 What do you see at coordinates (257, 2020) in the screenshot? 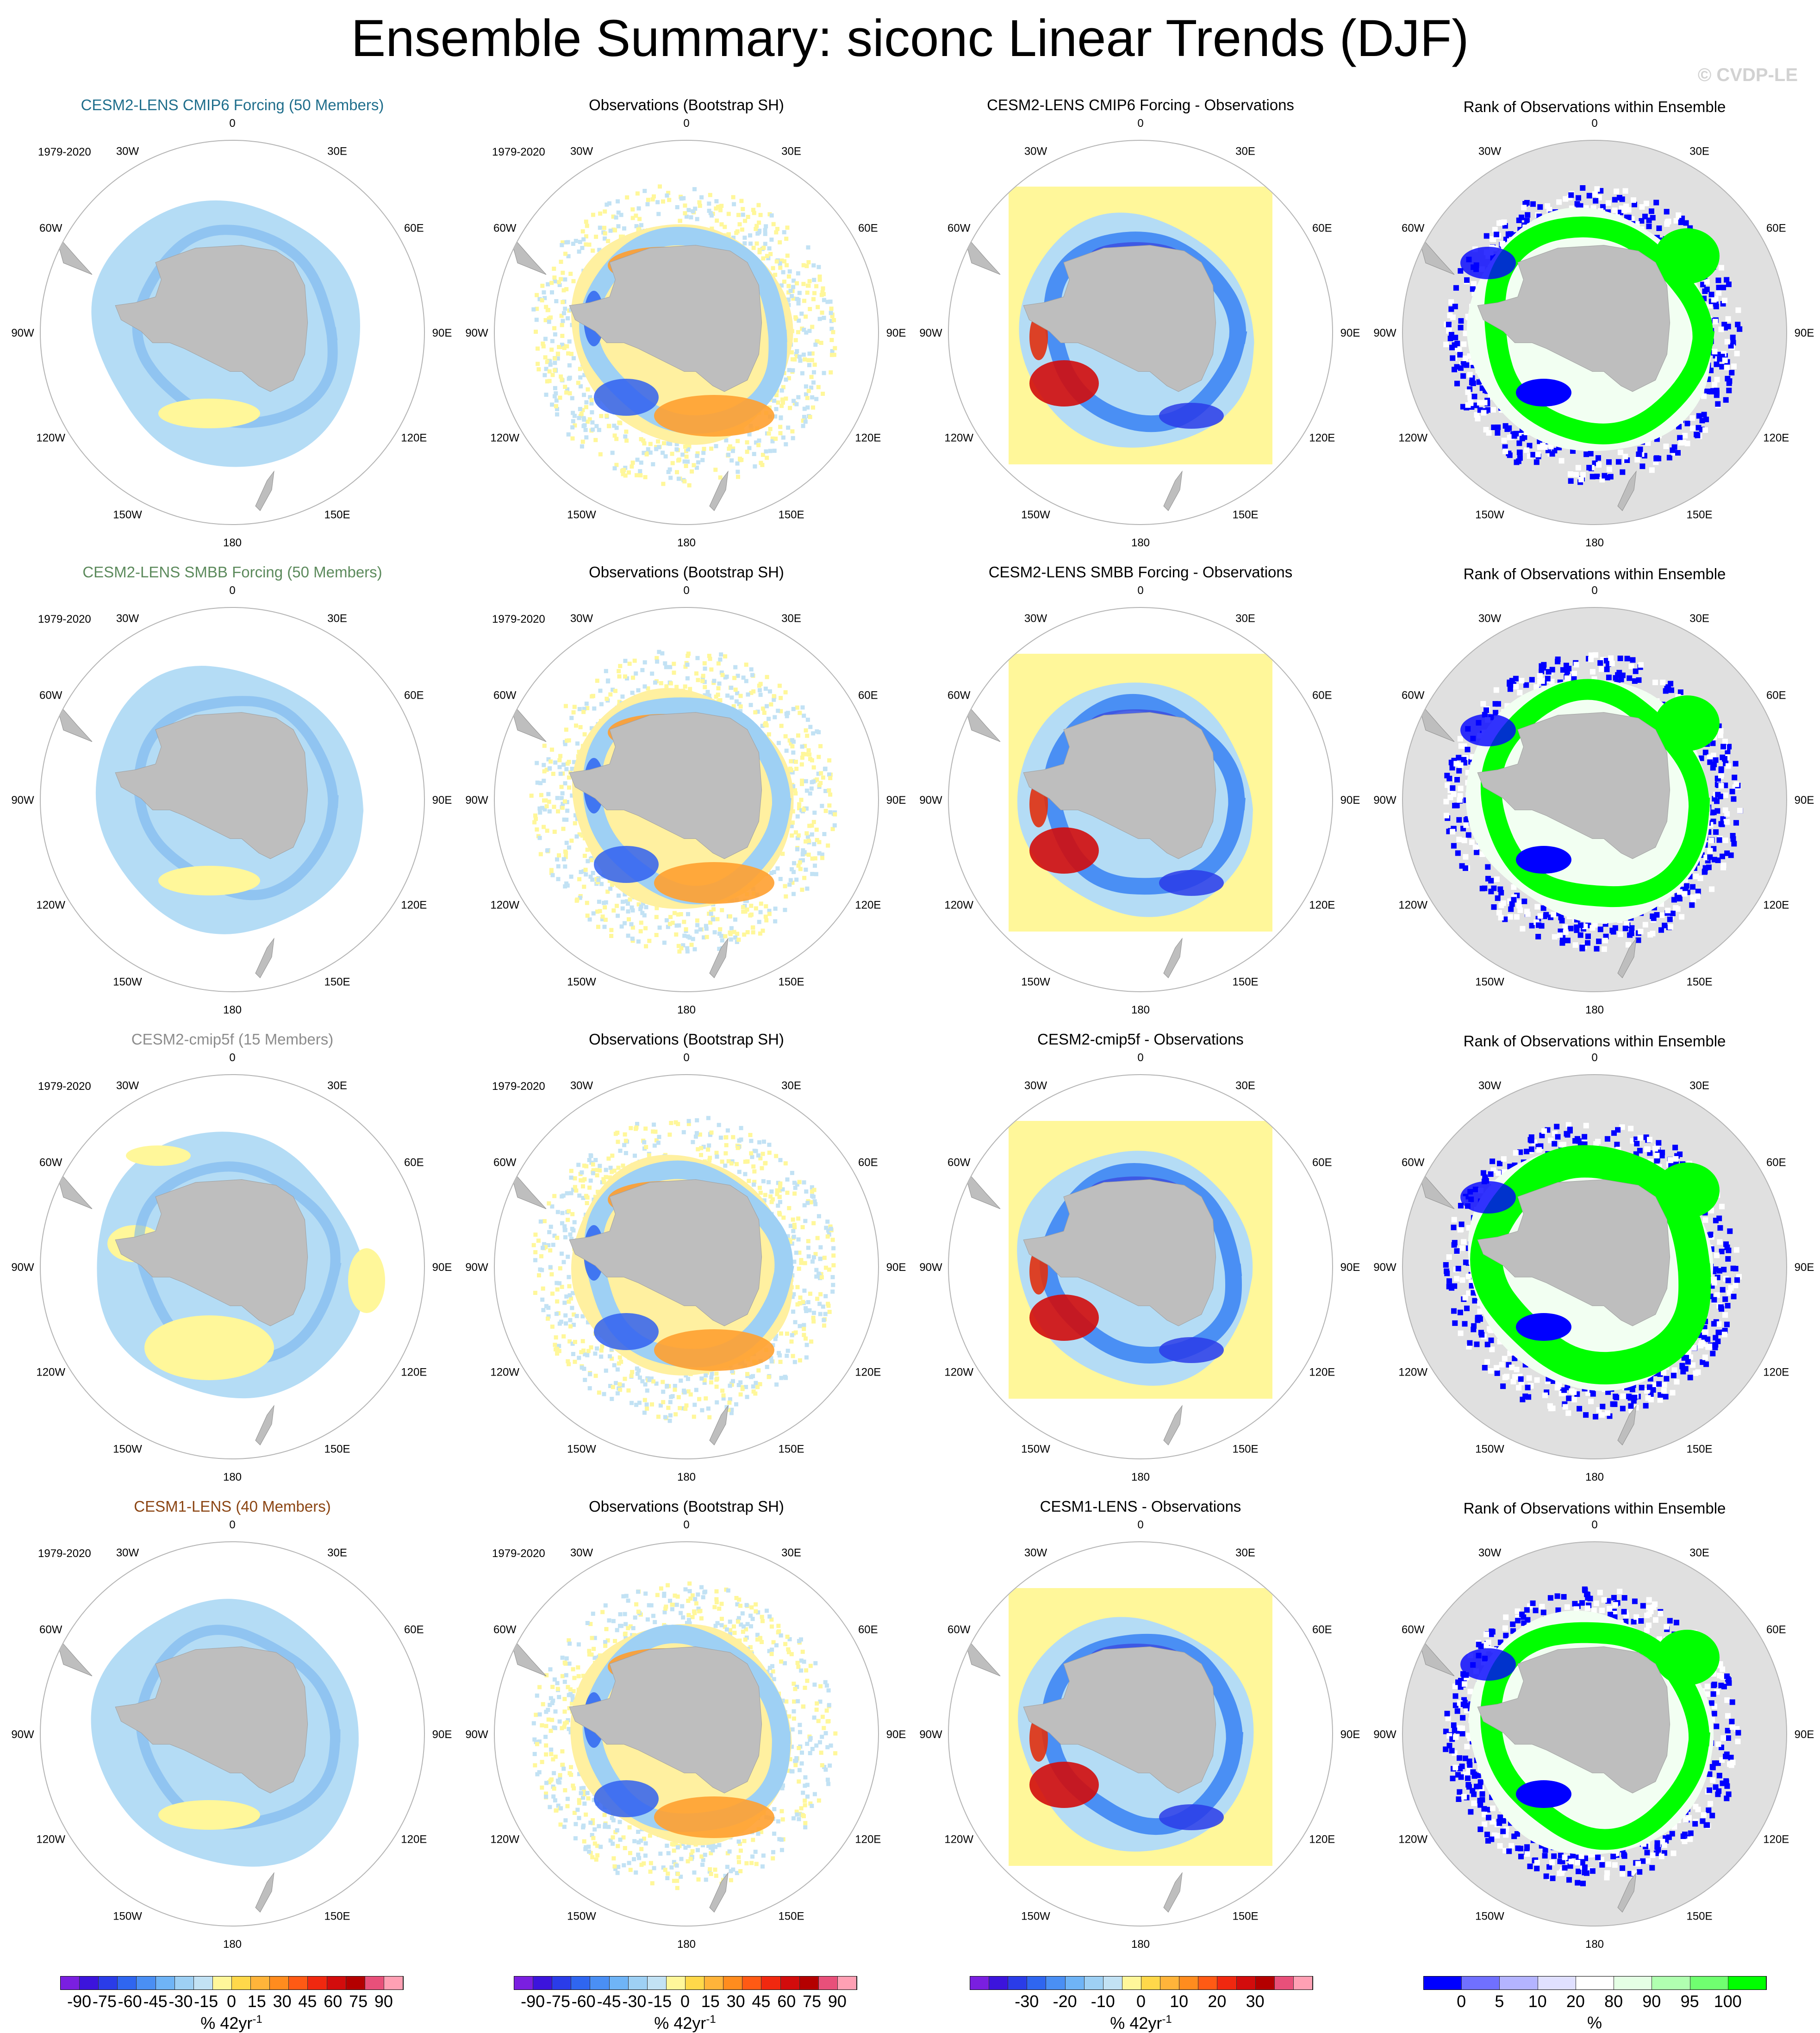
I see `colorbar-units-exponent: -1` at bounding box center [257, 2020].